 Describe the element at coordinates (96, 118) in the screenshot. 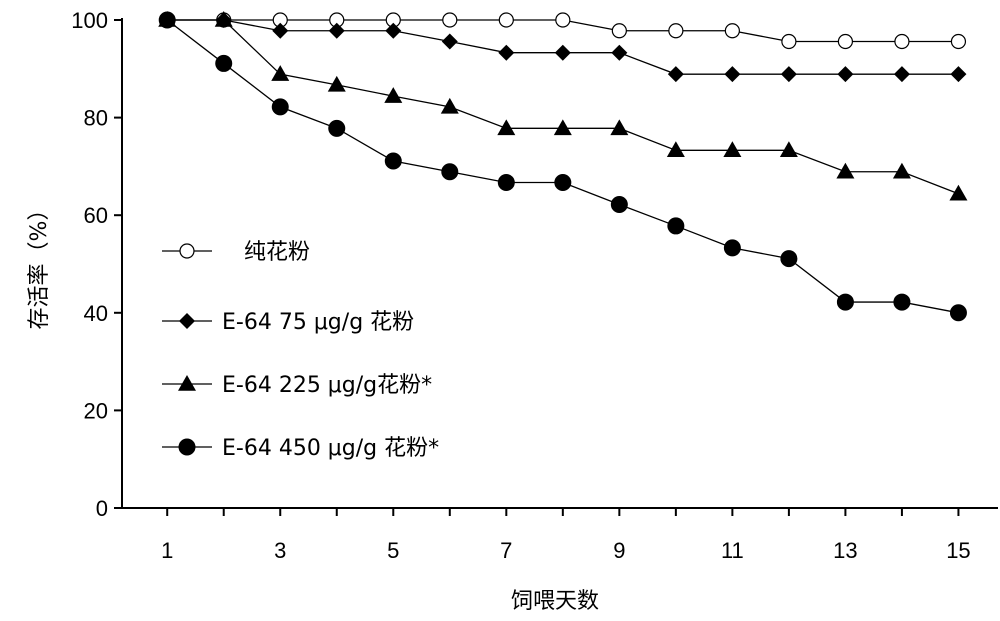

I see `y-tick-label: 80` at that location.